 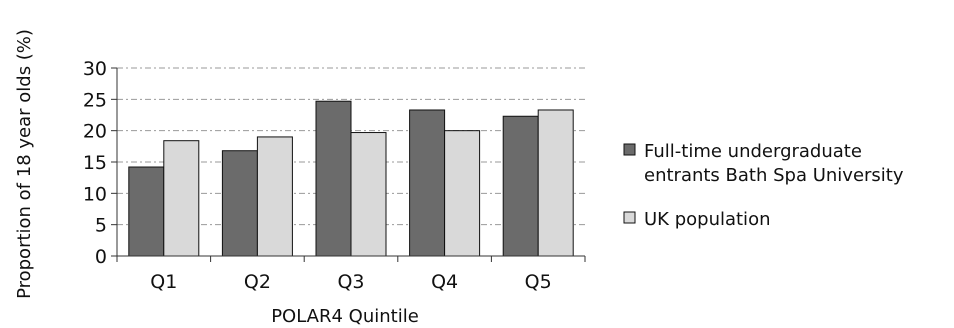 What do you see at coordinates (95, 100) in the screenshot?
I see `y-tick-label: 25` at bounding box center [95, 100].